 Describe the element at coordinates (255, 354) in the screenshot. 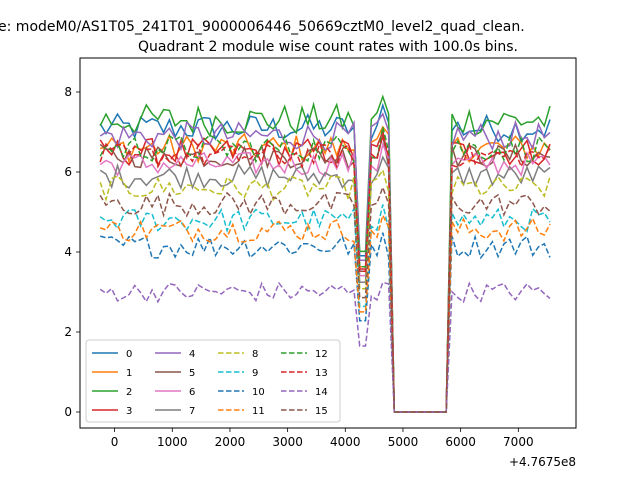

I see `legend-label-8: 8` at that location.